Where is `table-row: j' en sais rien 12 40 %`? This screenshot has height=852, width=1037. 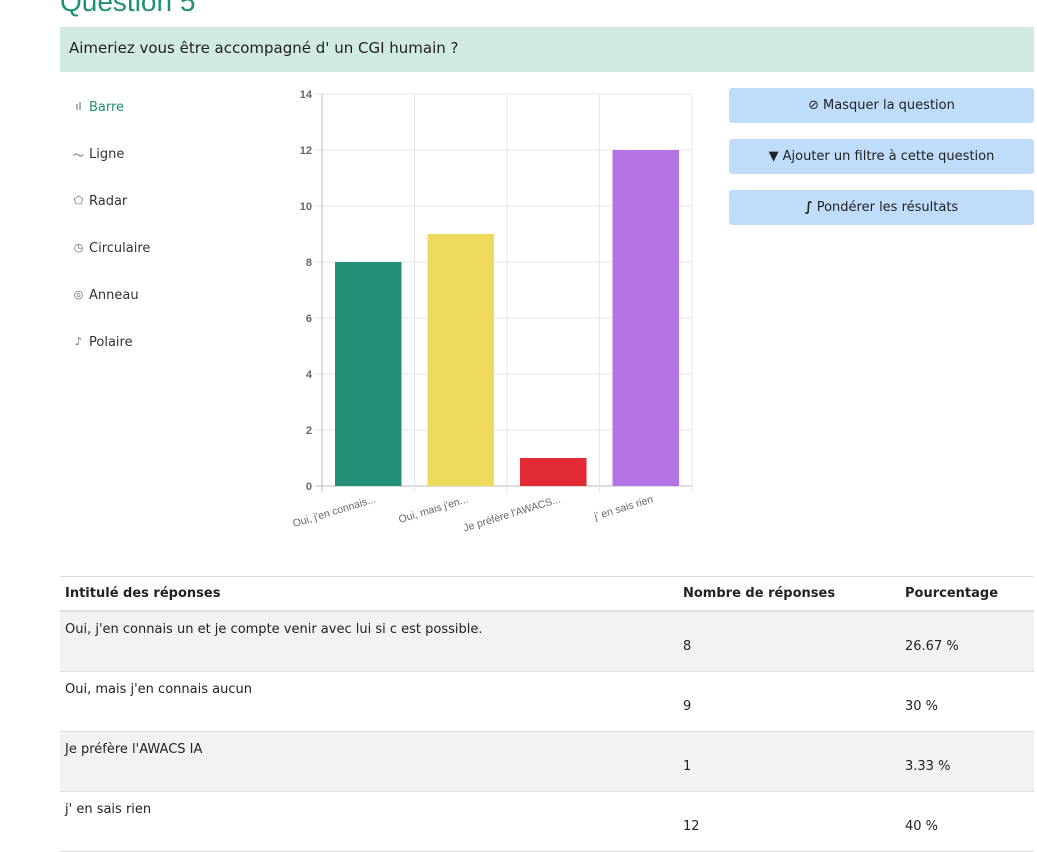
table-row: j' en sais rien 12 40 % is located at coordinates (547, 821).